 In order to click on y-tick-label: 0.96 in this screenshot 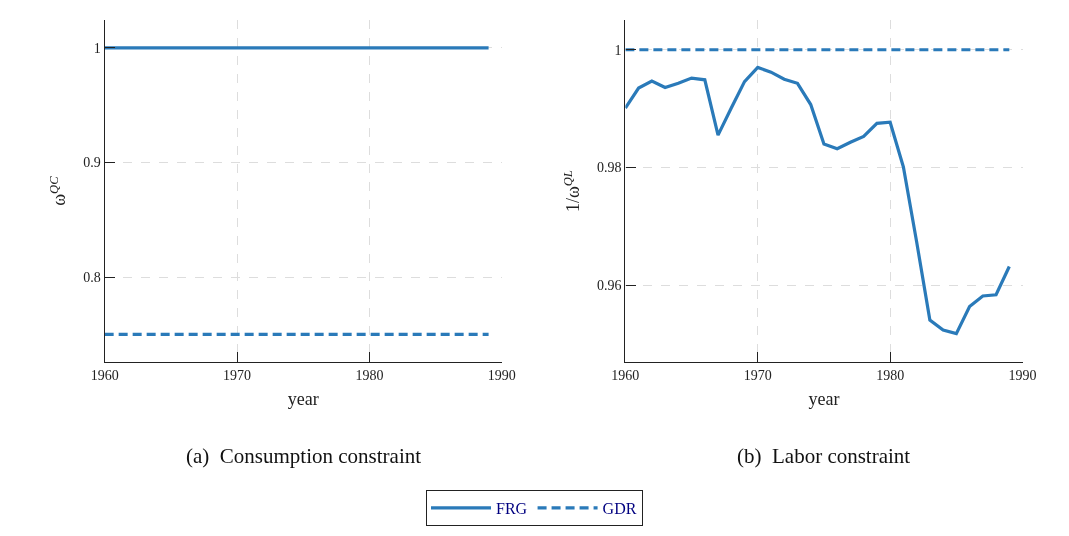, I will do `click(609, 286)`.